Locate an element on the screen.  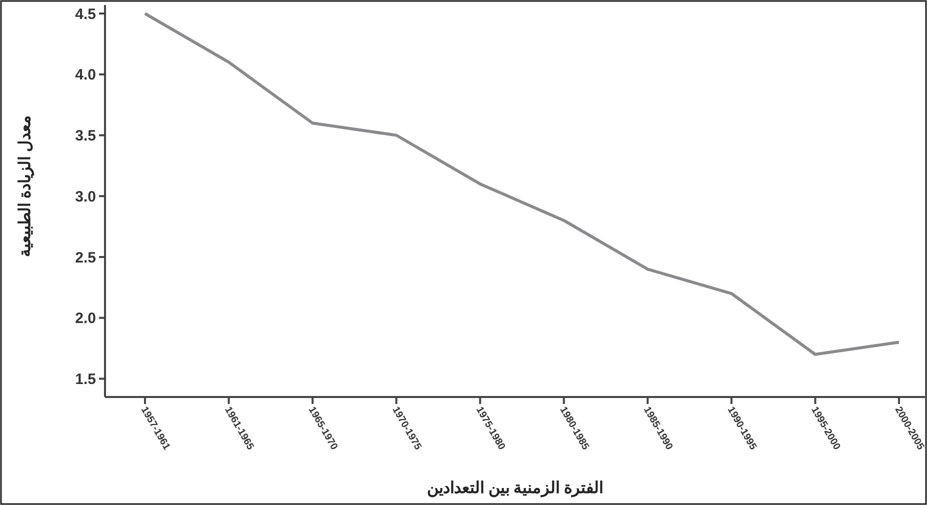
y-tick-label: 3.5 is located at coordinates (85, 136).